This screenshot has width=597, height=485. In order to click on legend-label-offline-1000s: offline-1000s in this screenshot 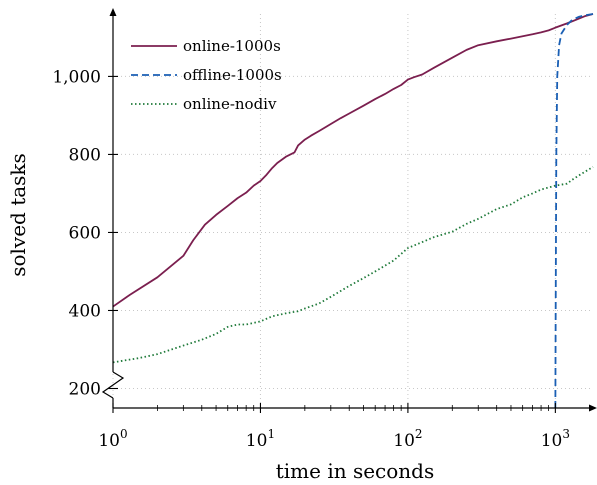, I will do `click(232, 75)`.